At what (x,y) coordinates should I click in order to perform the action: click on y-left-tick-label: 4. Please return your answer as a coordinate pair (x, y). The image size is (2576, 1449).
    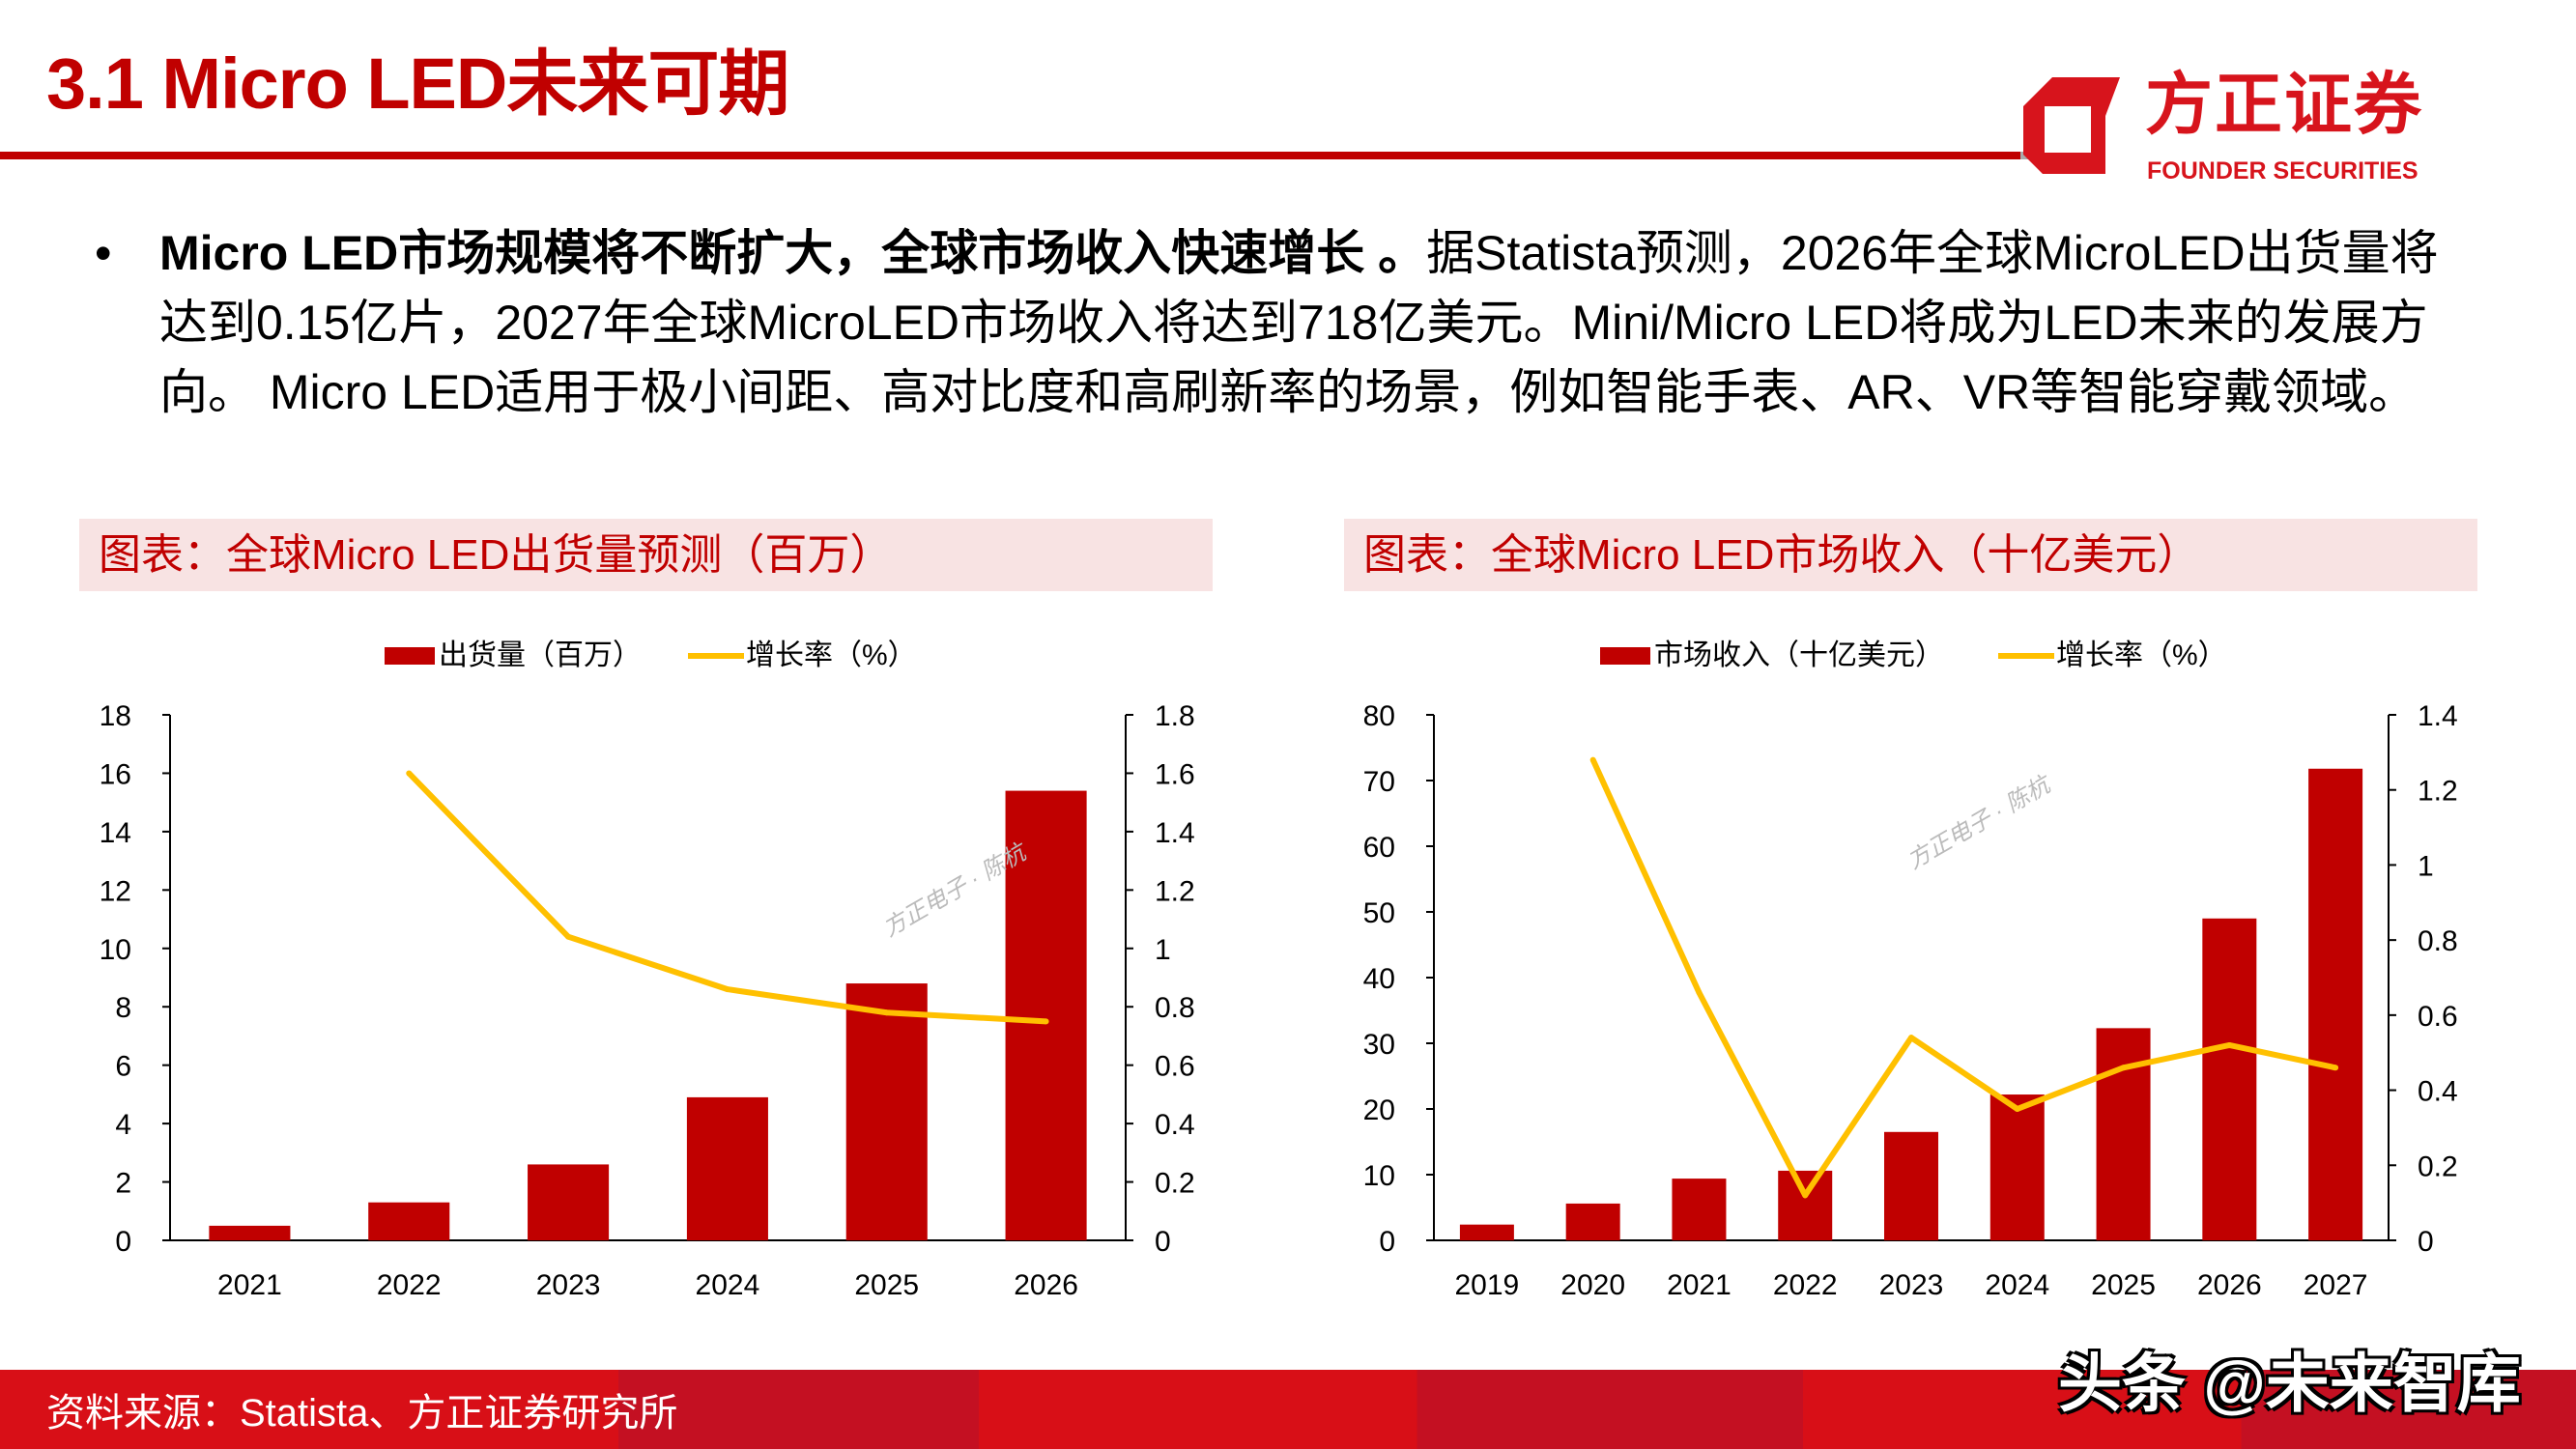
    Looking at the image, I should click on (123, 1125).